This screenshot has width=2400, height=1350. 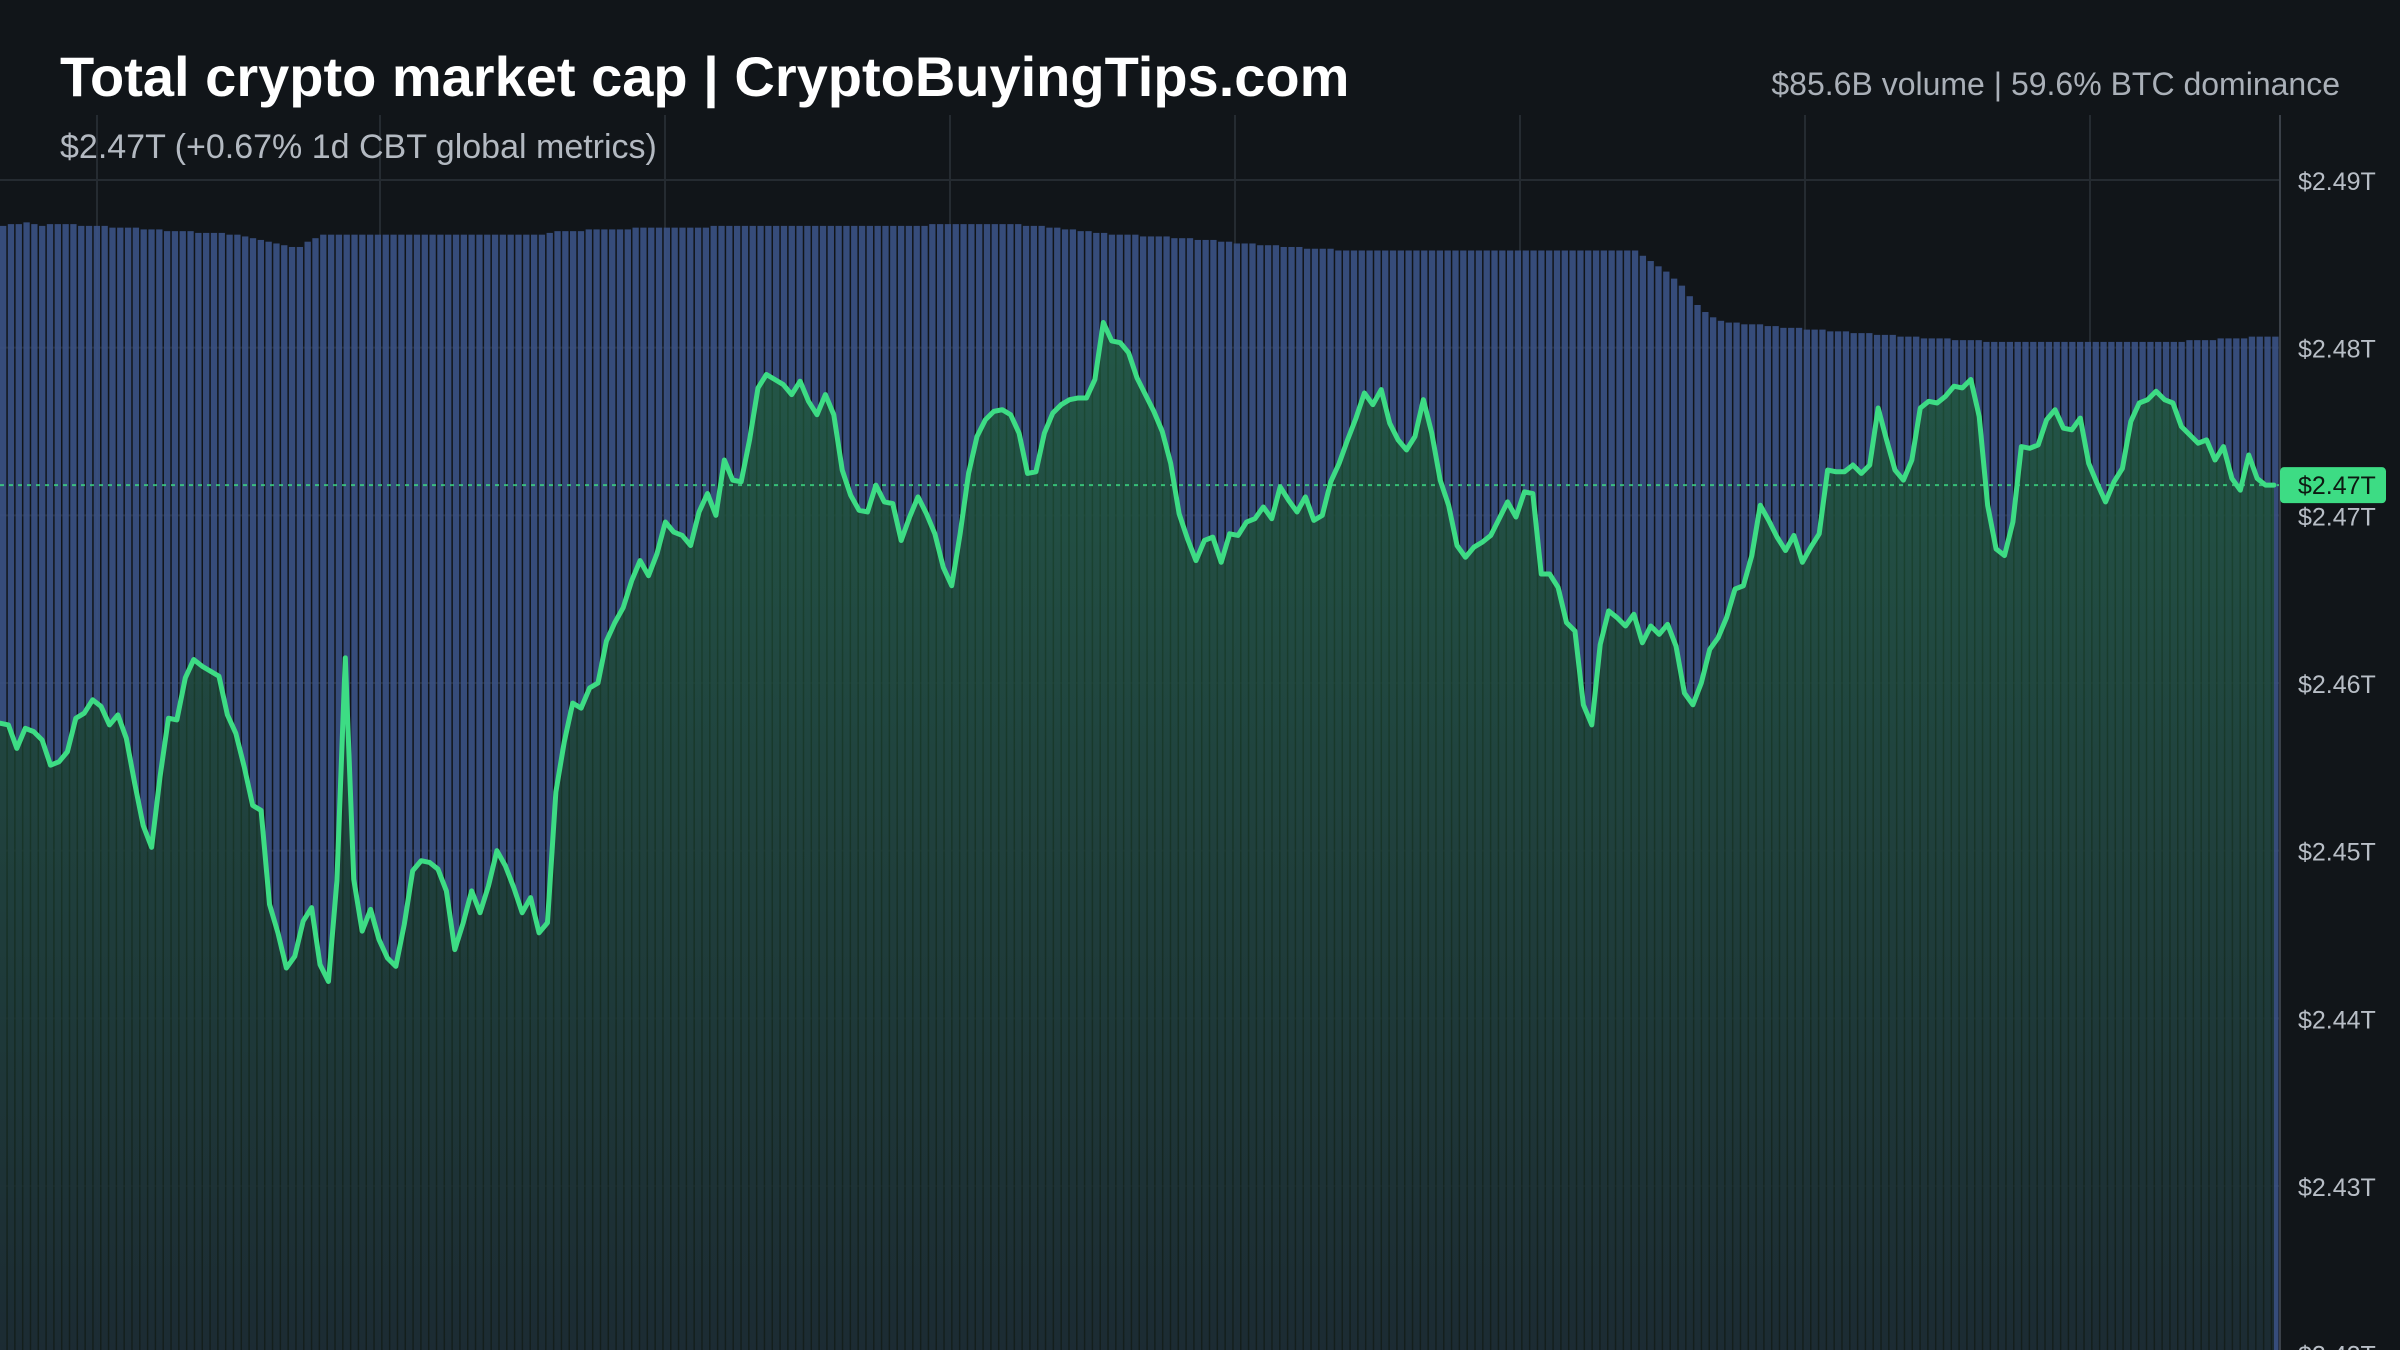 What do you see at coordinates (2337, 486) in the screenshot?
I see `current-price-label: $2.47T` at bounding box center [2337, 486].